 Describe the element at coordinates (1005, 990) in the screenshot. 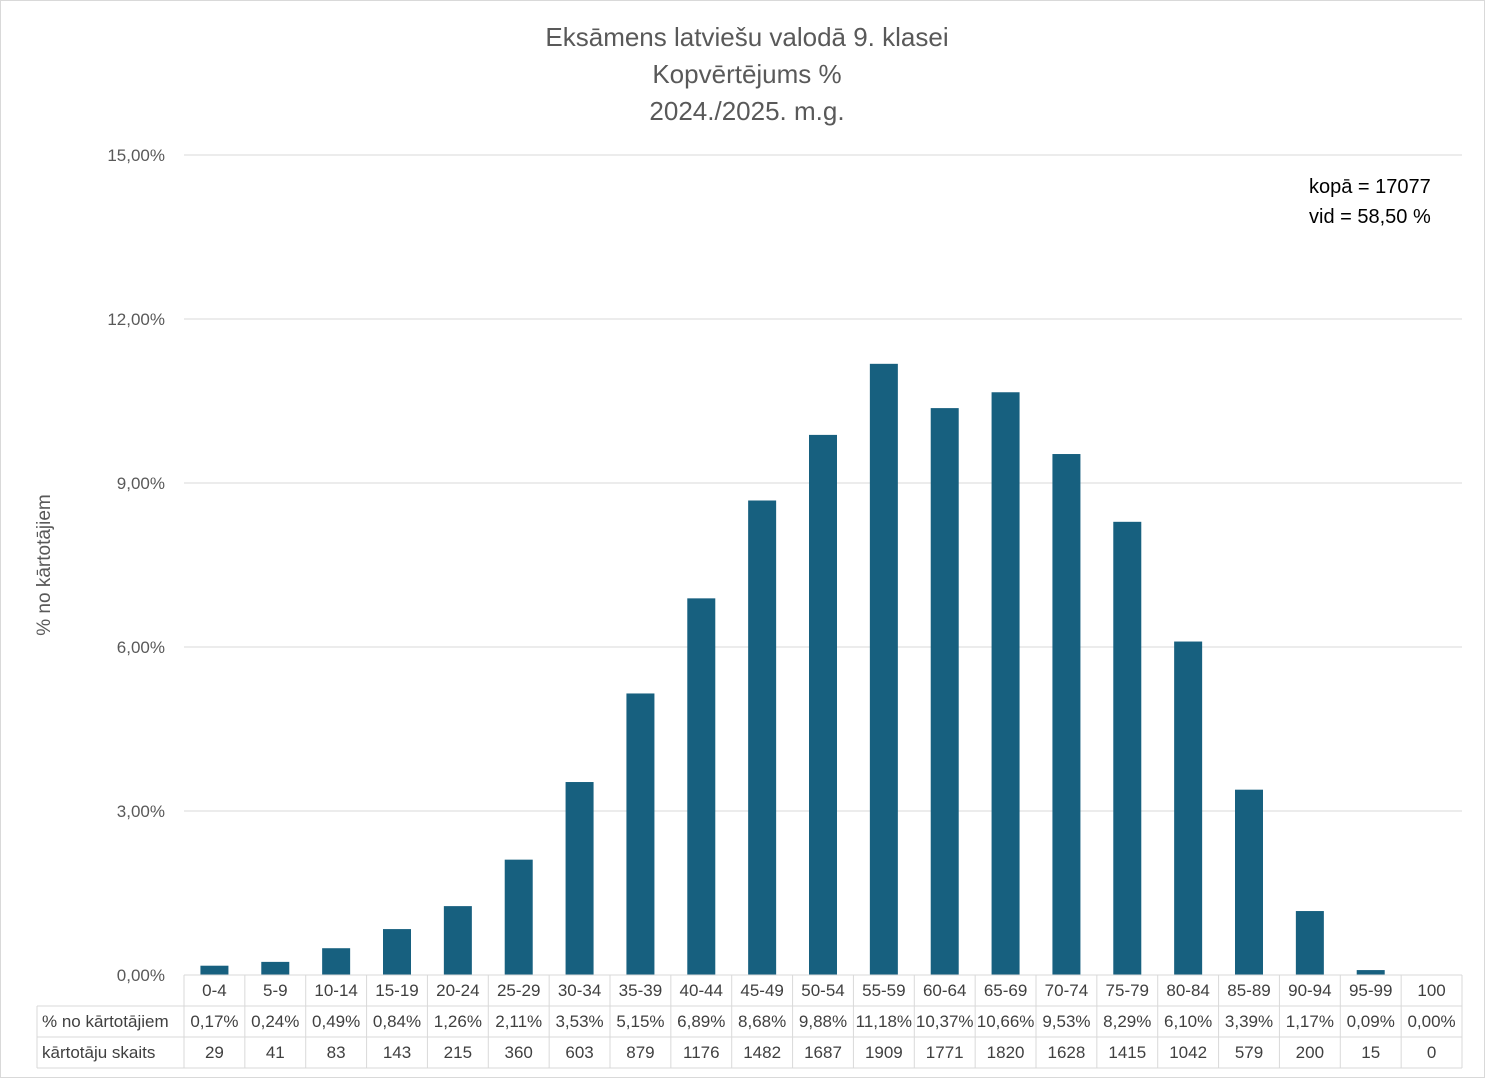

I see `x-tick-label: 65-69` at that location.